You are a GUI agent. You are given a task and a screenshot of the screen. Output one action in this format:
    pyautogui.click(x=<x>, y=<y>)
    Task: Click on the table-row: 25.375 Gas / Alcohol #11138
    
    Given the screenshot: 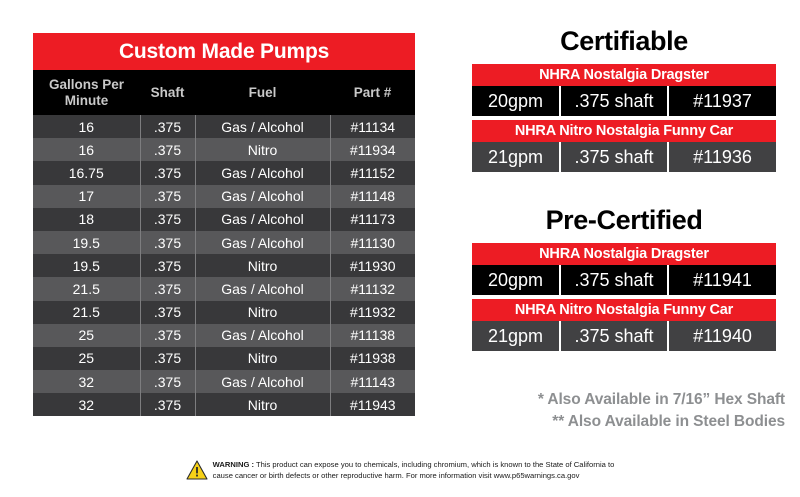 What is the action you would take?
    pyautogui.click(x=224, y=335)
    